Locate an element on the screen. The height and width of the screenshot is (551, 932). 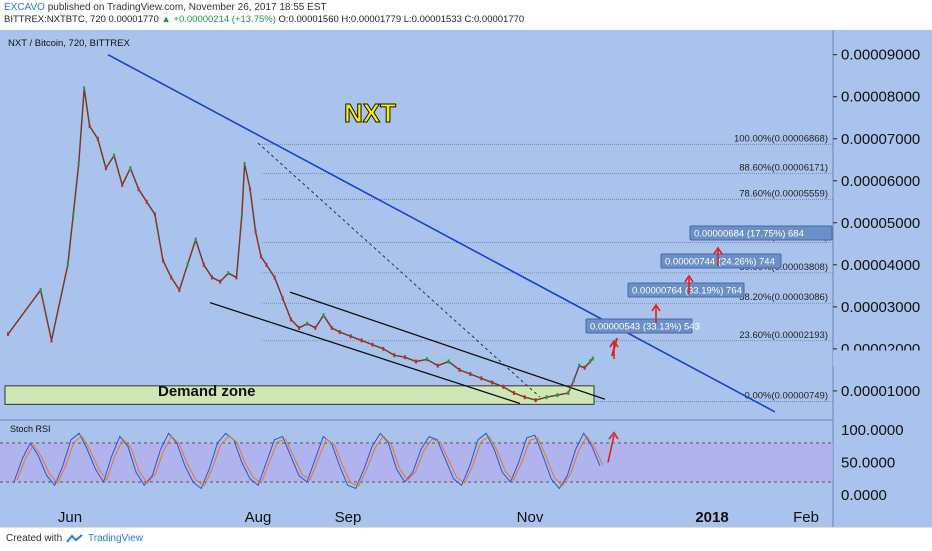
fib-level-label: 38.20%(0.00003086) is located at coordinates (783, 297).